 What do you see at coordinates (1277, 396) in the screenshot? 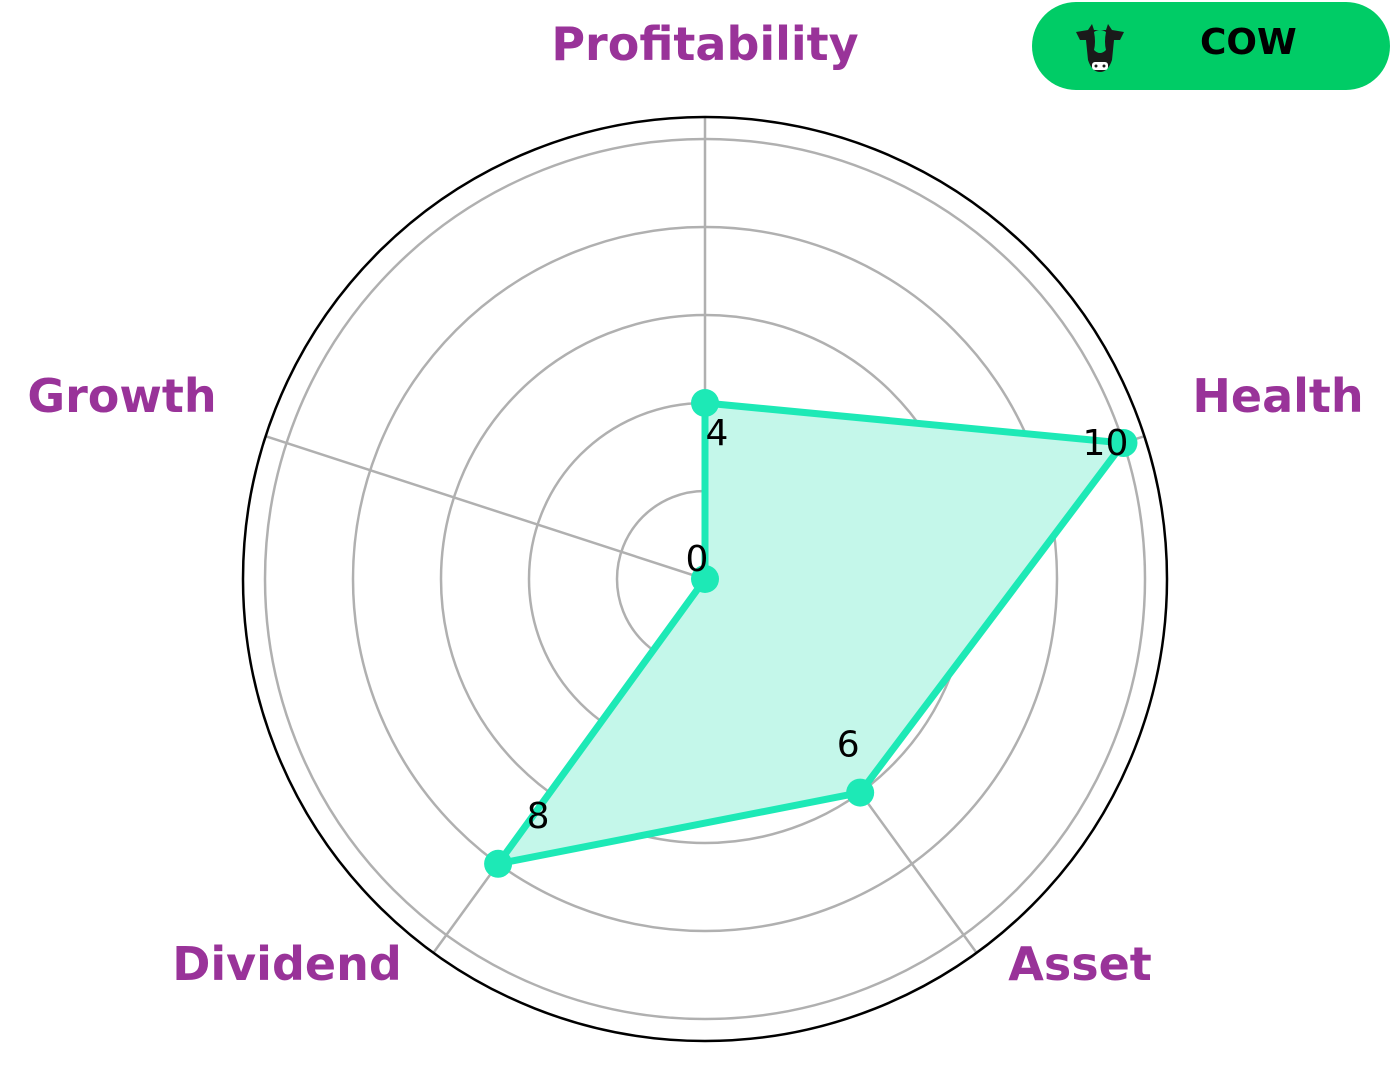
I see `category-label: Health` at bounding box center [1277, 396].